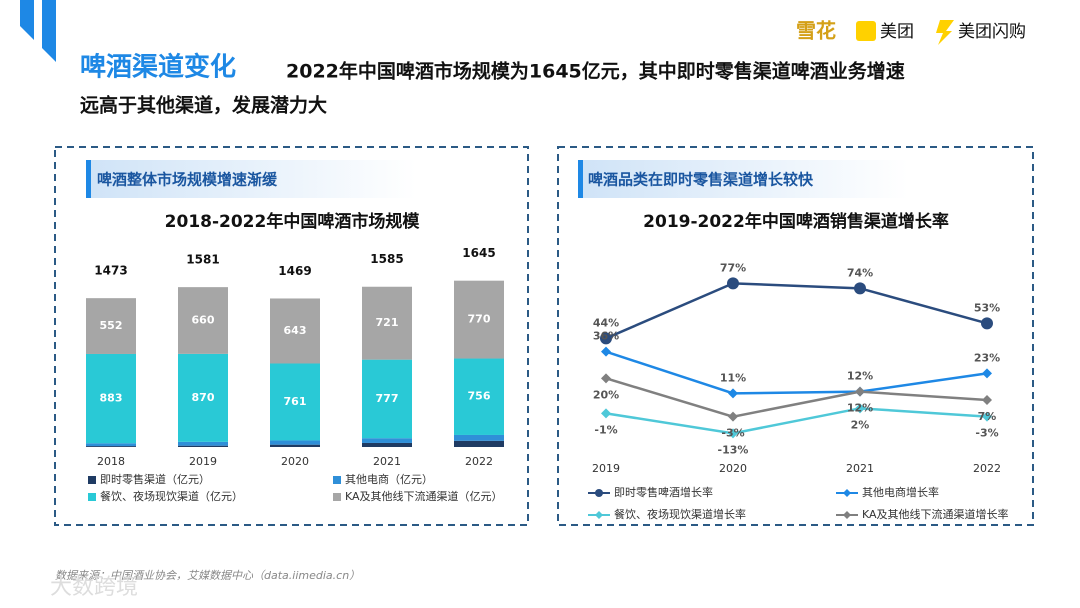 Image resolution: width=1080 pixels, height=608 pixels. Describe the element at coordinates (294, 271) in the screenshot. I see `total-label: 1469` at that location.